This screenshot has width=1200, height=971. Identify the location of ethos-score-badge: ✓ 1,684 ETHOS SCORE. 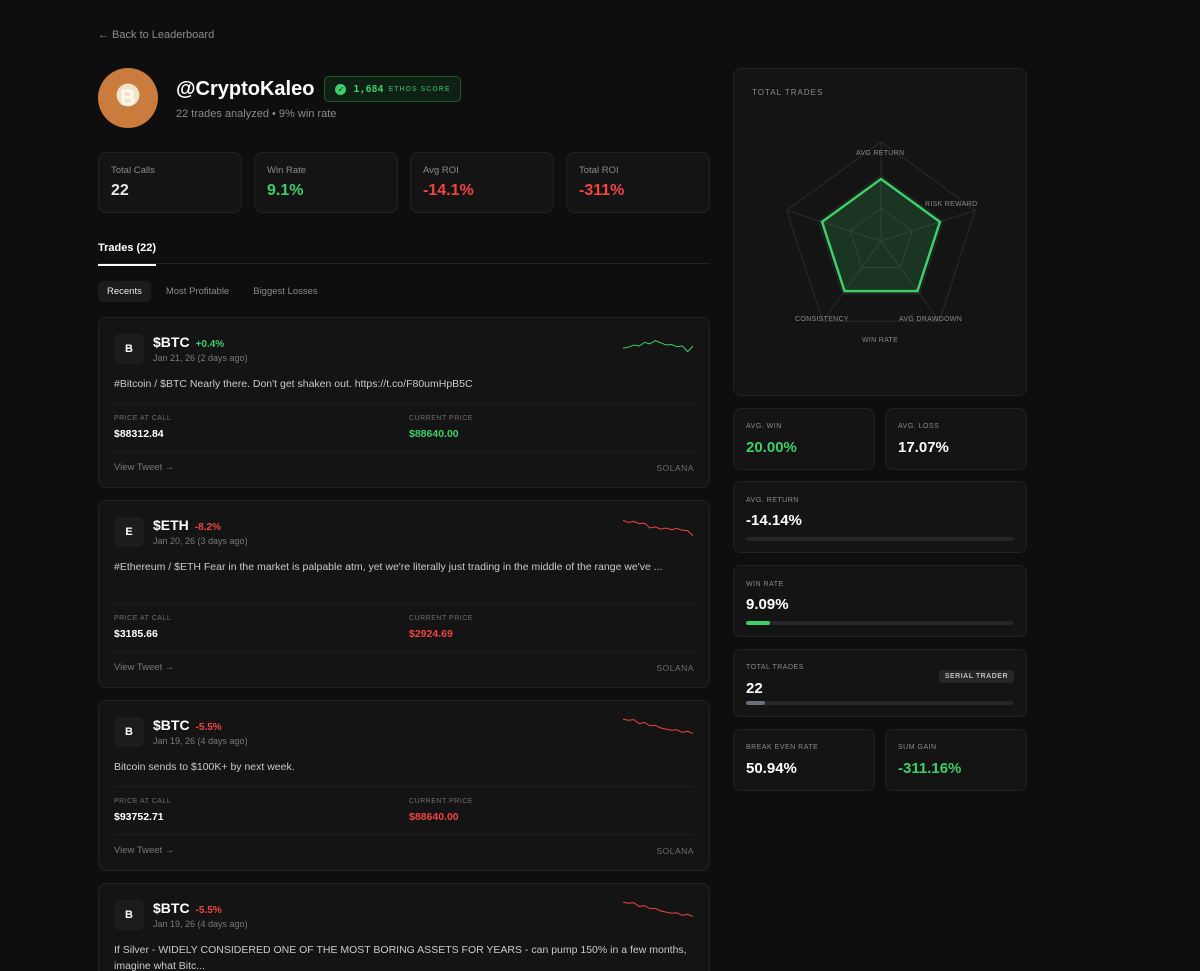
(393, 89).